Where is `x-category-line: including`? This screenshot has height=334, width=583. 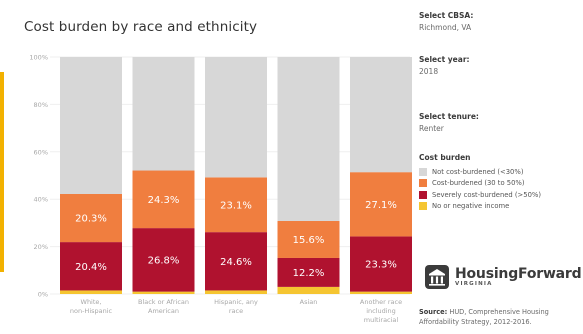
x-category-line: including is located at coordinates (381, 311).